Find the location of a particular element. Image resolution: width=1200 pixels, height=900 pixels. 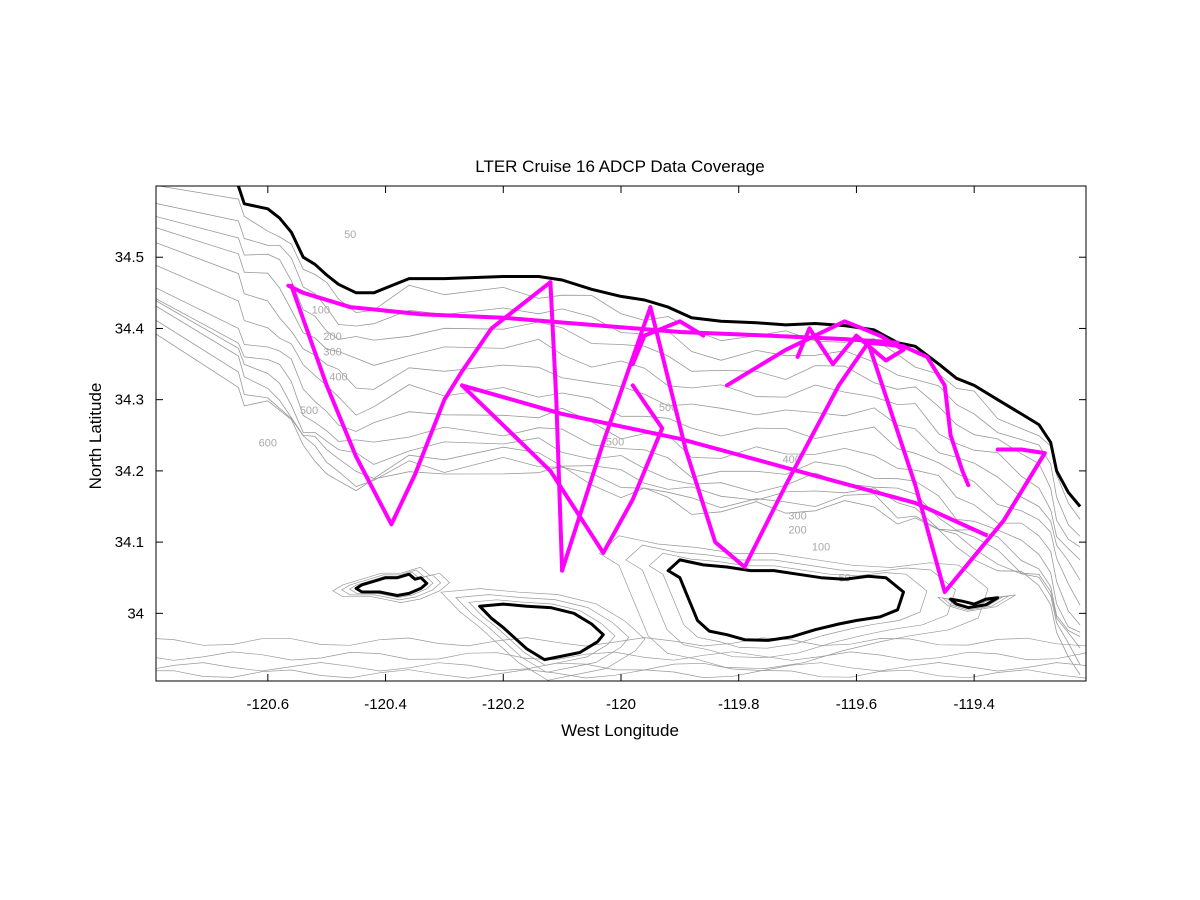

x-tick-label: -120.4 is located at coordinates (385, 704).